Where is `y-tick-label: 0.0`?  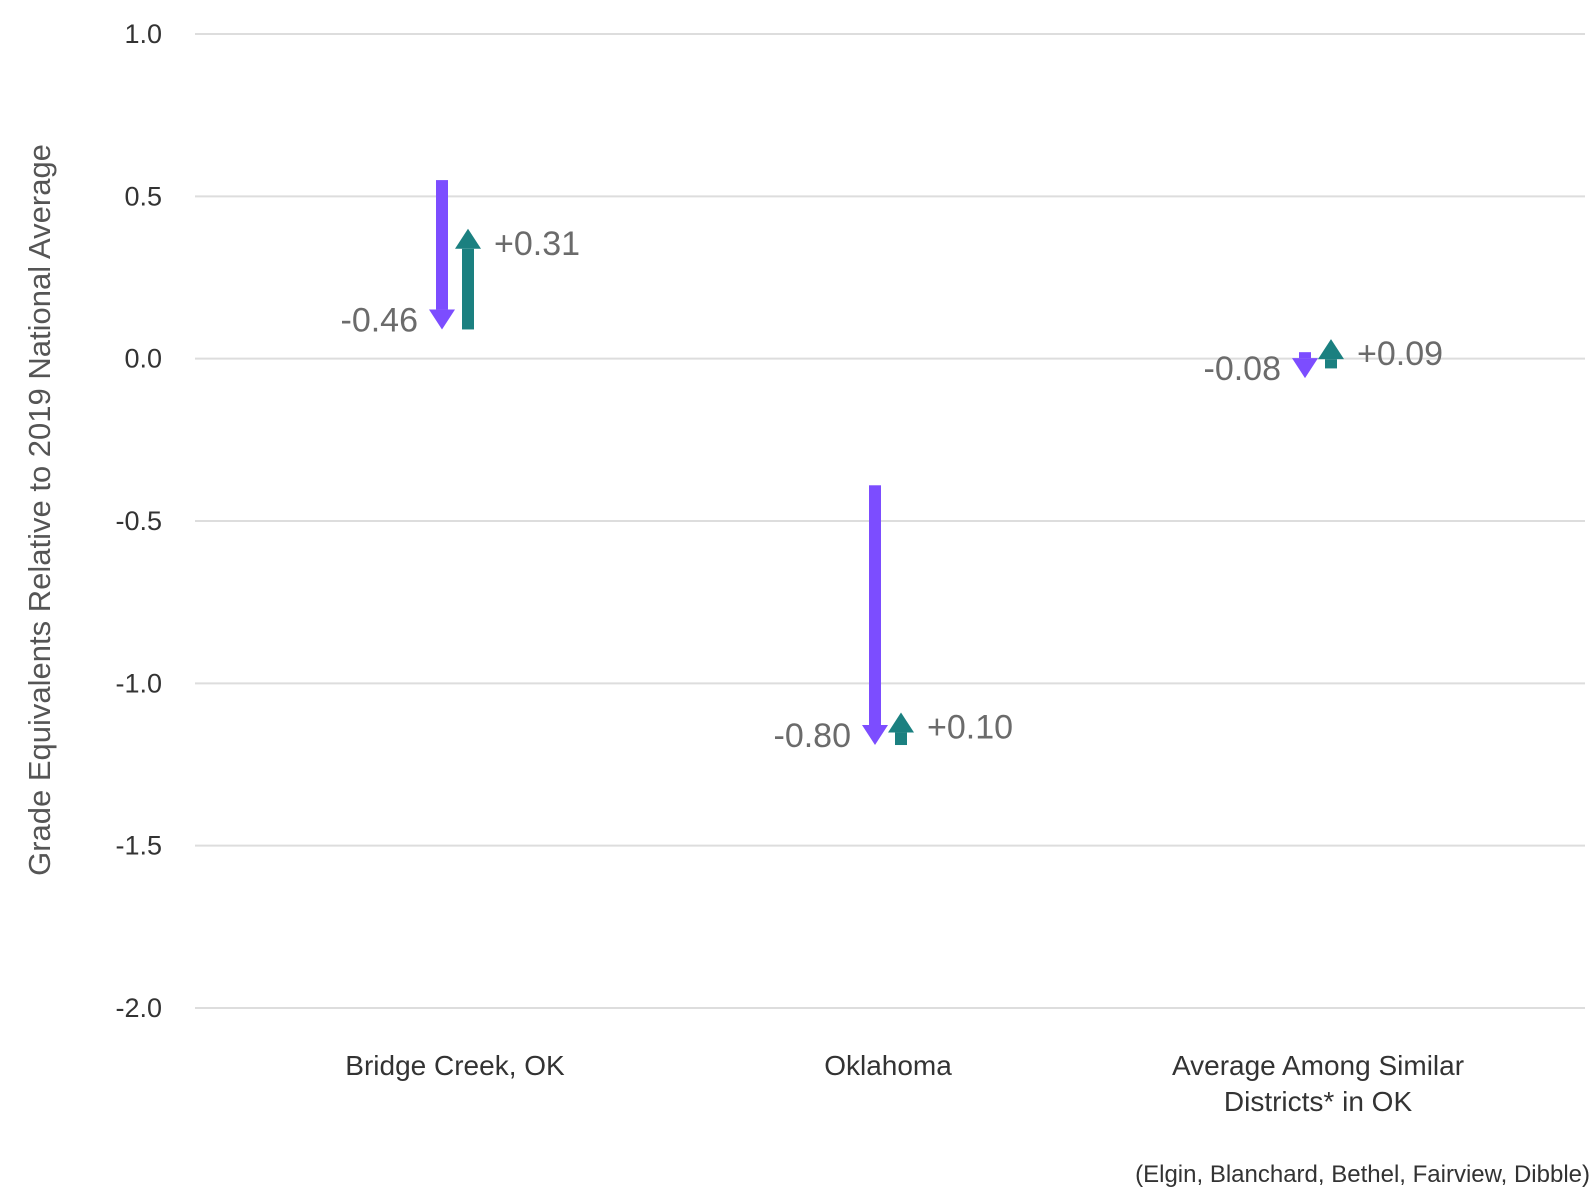
y-tick-label: 0.0 is located at coordinates (143, 359).